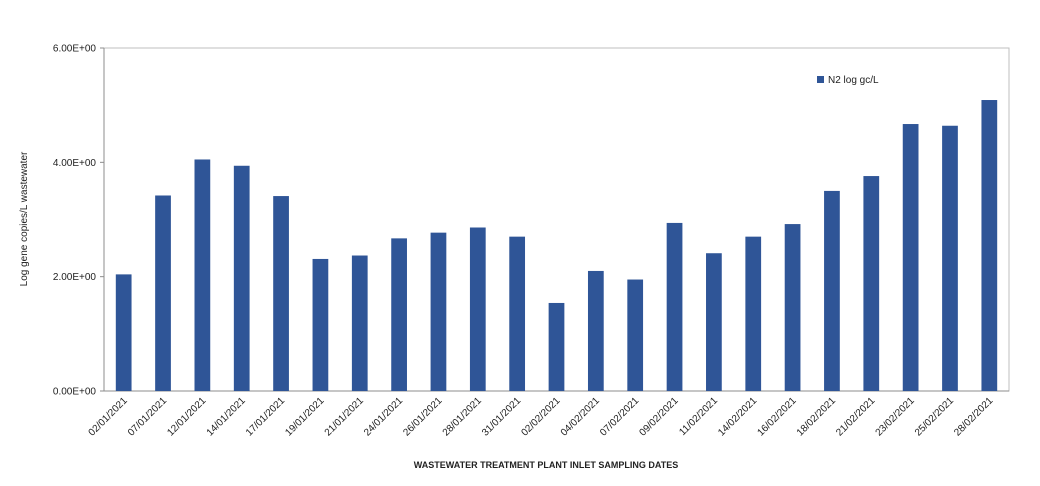  Describe the element at coordinates (737, 416) in the screenshot. I see `x-tick-label: 14/02/2021` at that location.